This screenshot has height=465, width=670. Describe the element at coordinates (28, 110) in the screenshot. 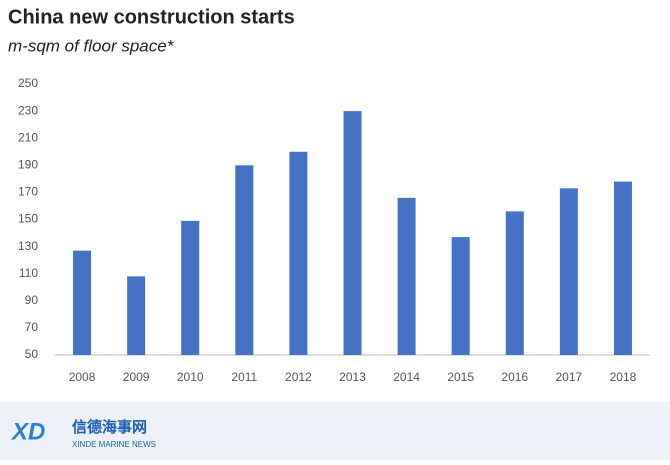

I see `y-tick-label: 230` at that location.